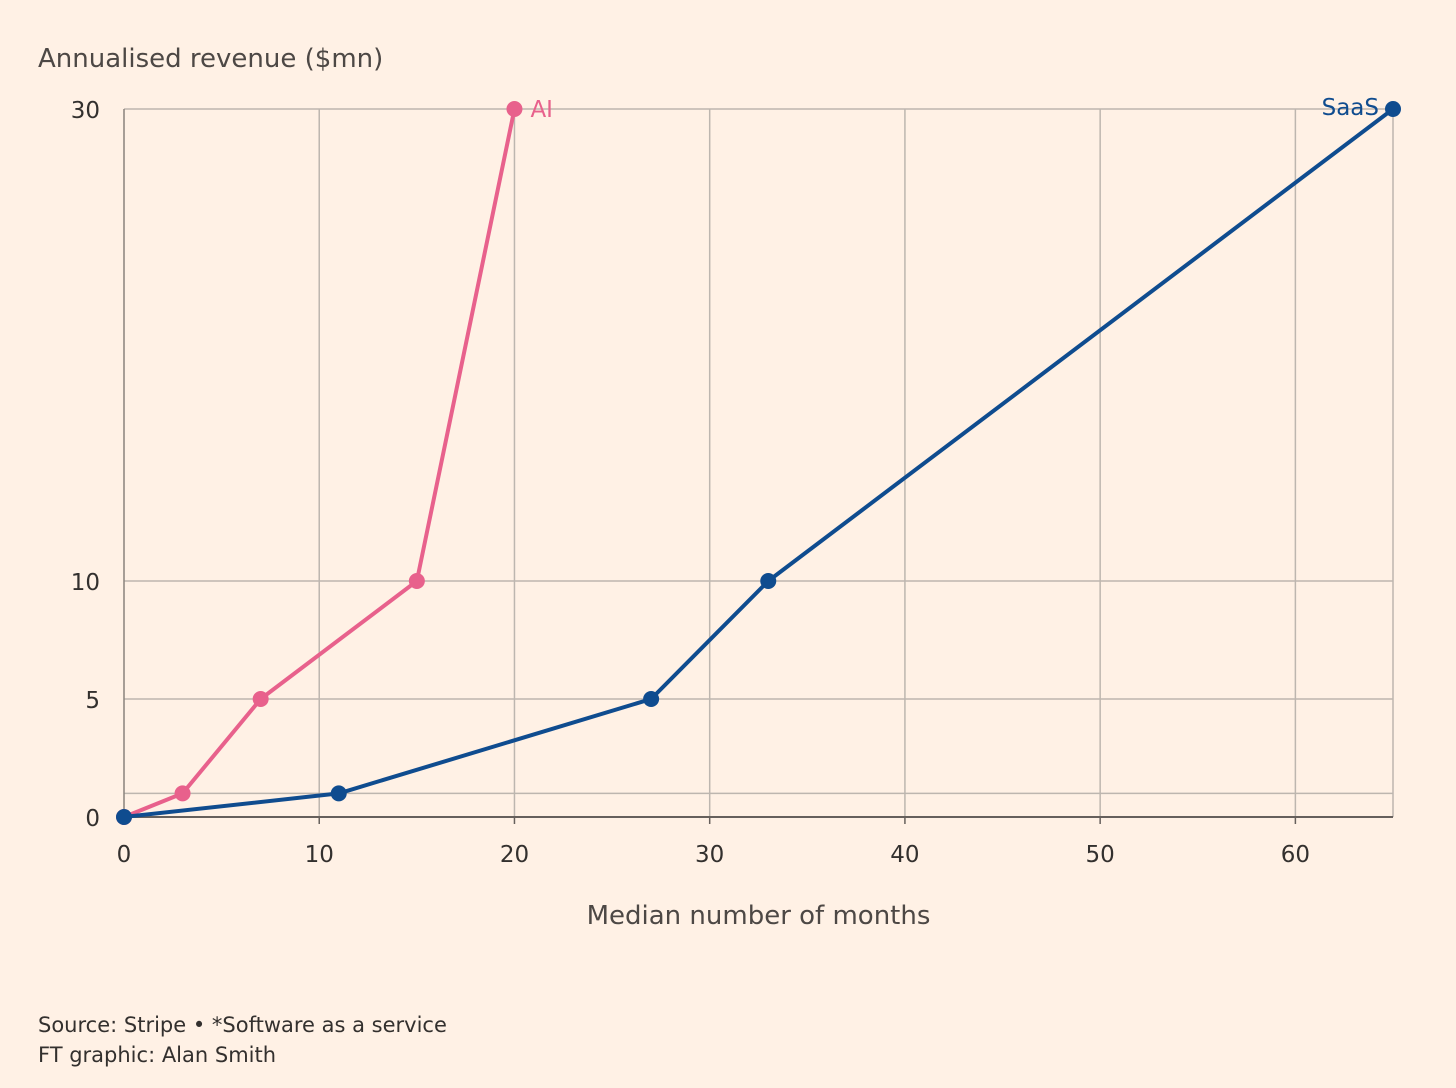 The height and width of the screenshot is (1088, 1456). I want to click on x-tick-label: 30, so click(709, 855).